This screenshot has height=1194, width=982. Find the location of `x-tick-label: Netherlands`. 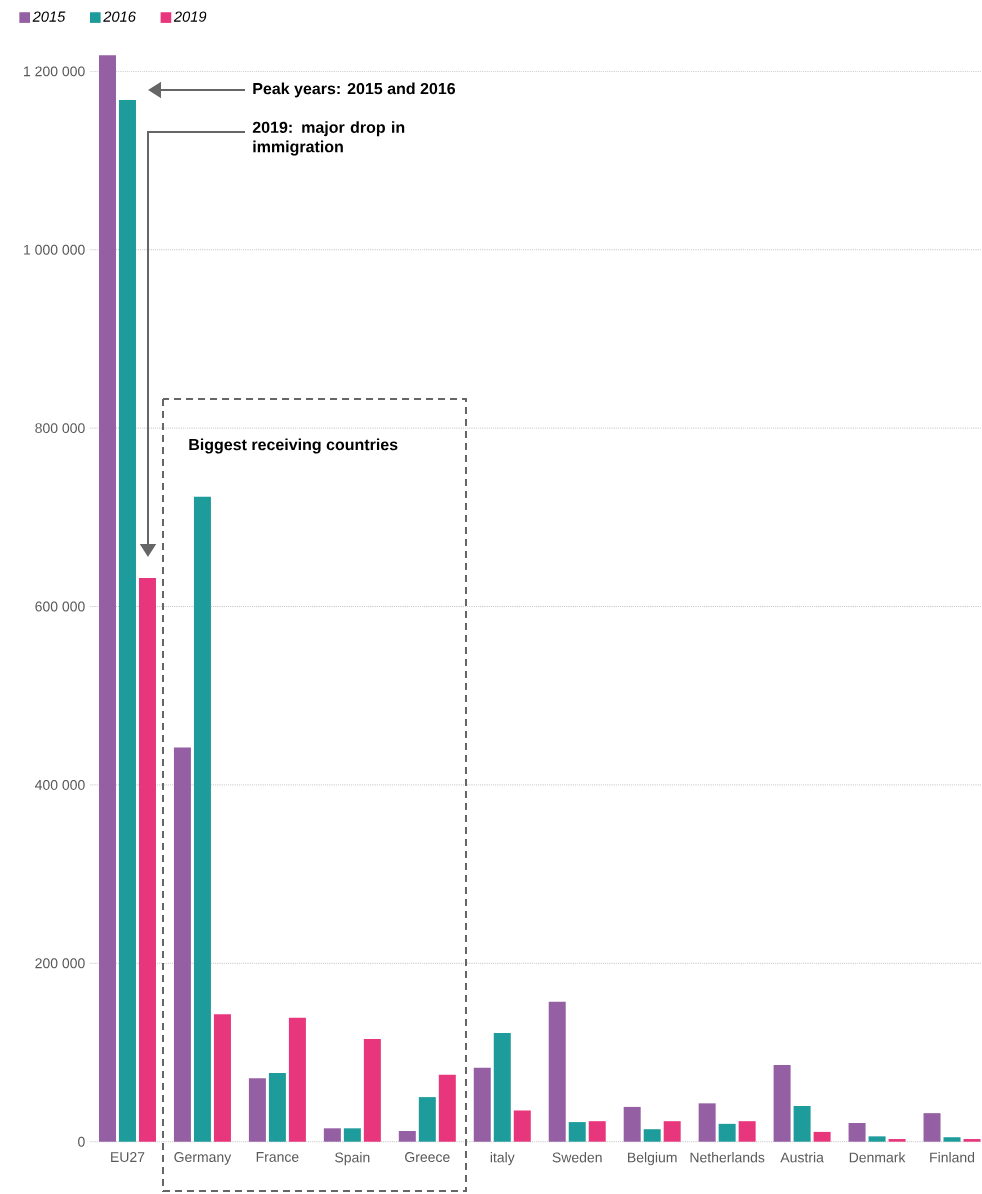

x-tick-label: Netherlands is located at coordinates (727, 1157).